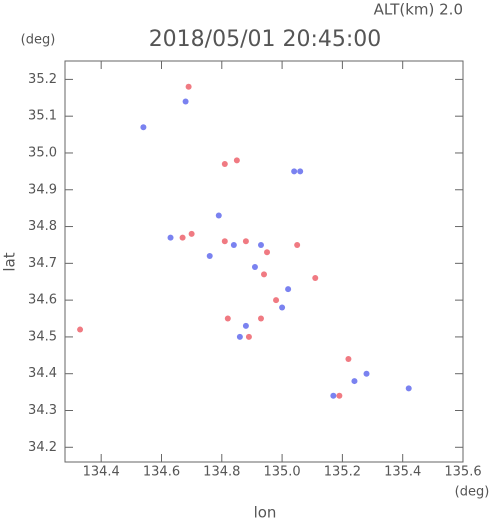  What do you see at coordinates (42, 152) in the screenshot?
I see `y-tick-label: 35.0` at bounding box center [42, 152].